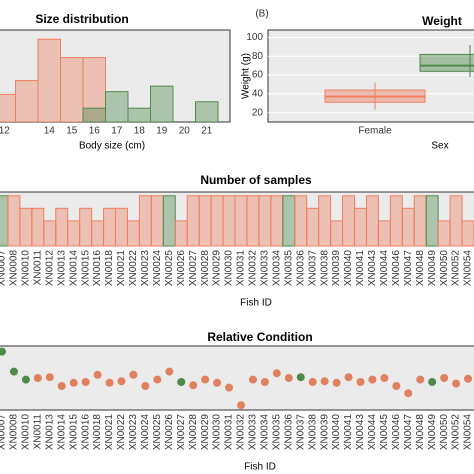  What do you see at coordinates (14, 432) in the screenshot?
I see `x-tick-label: XN0008` at bounding box center [14, 432].